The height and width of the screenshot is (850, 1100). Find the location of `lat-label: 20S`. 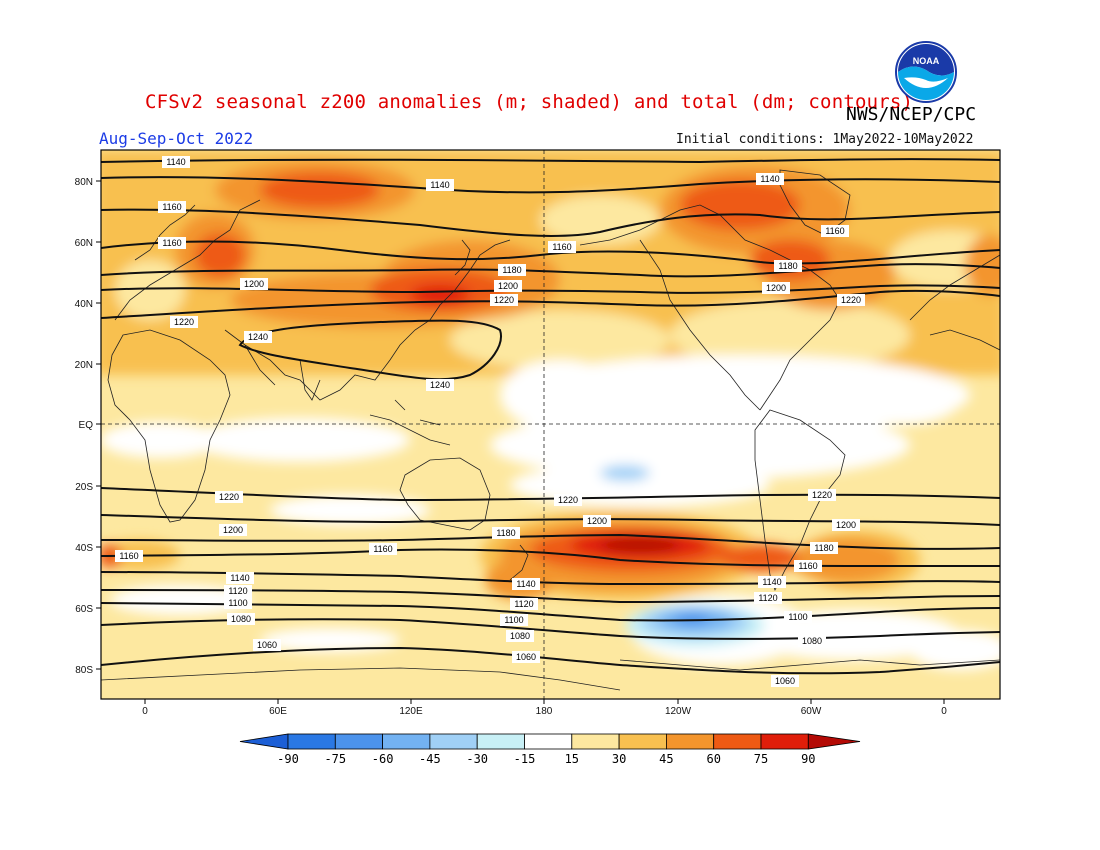

lat-label: 20S is located at coordinates (84, 487).